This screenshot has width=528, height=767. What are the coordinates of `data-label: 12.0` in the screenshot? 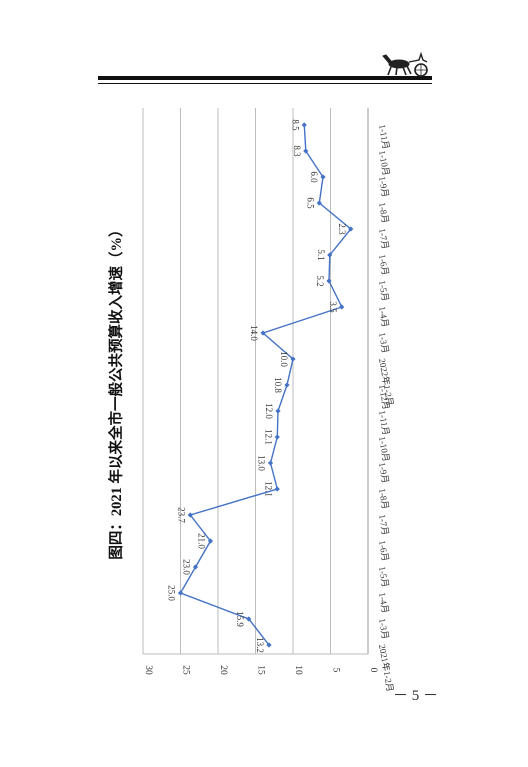 It's located at (269, 411).